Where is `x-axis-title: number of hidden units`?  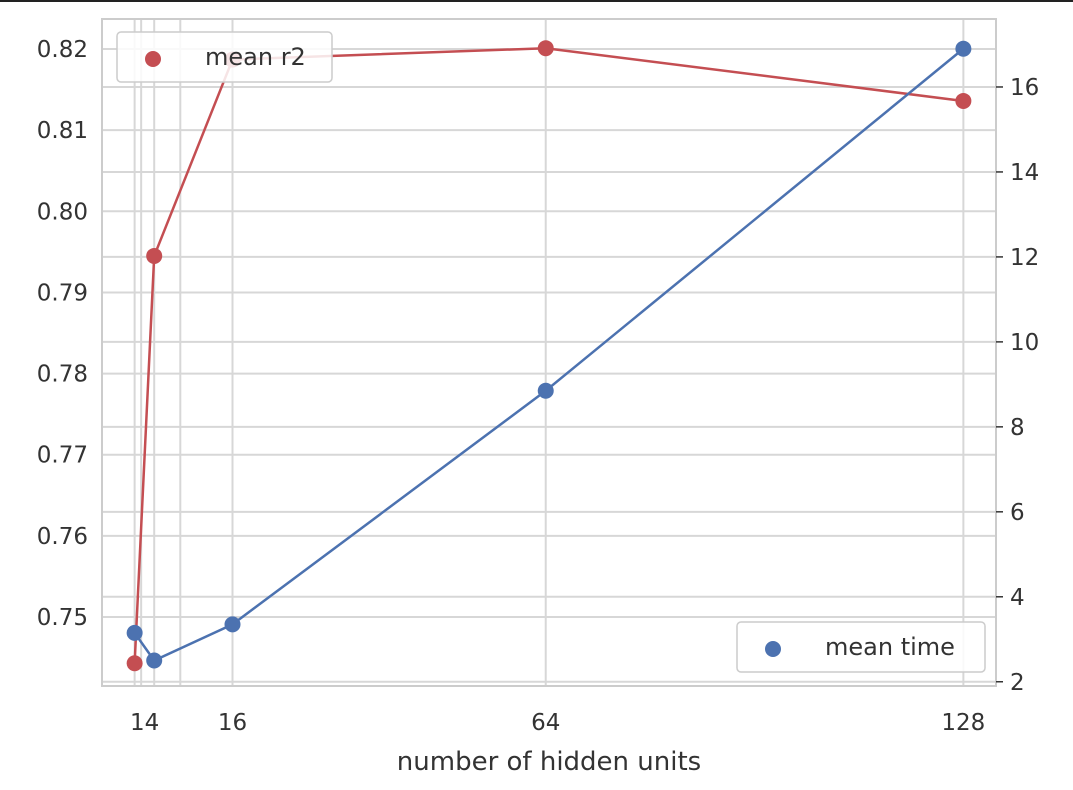 x-axis-title: number of hidden units is located at coordinates (549, 762).